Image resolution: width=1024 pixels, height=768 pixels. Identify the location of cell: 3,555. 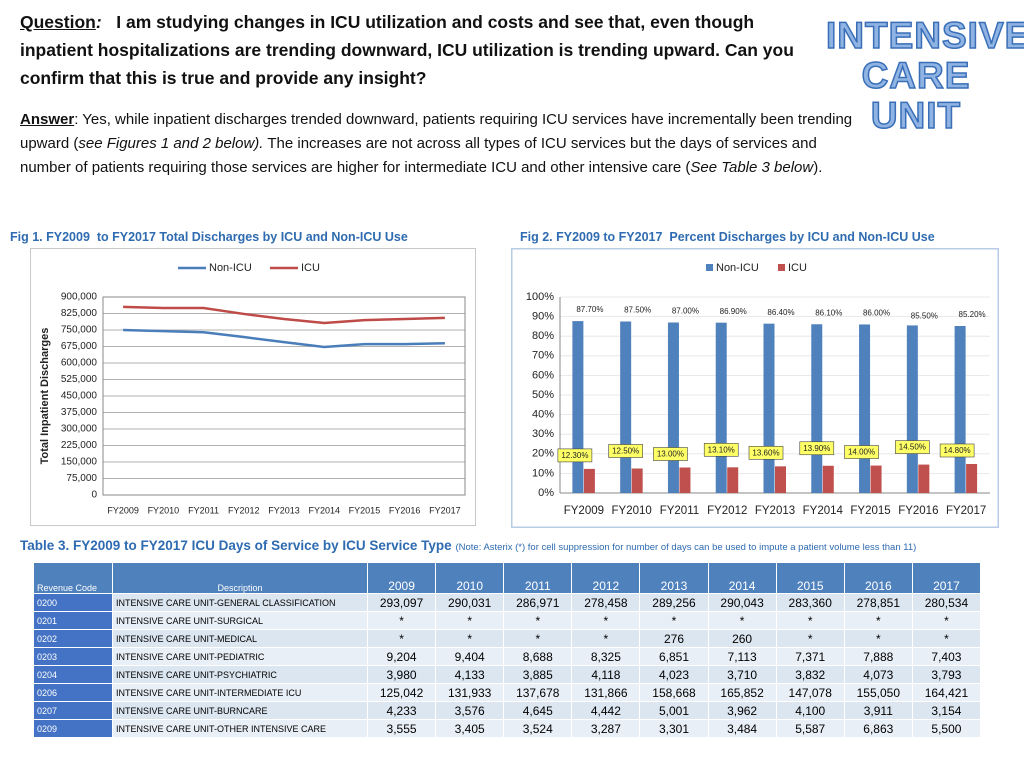
(401, 728).